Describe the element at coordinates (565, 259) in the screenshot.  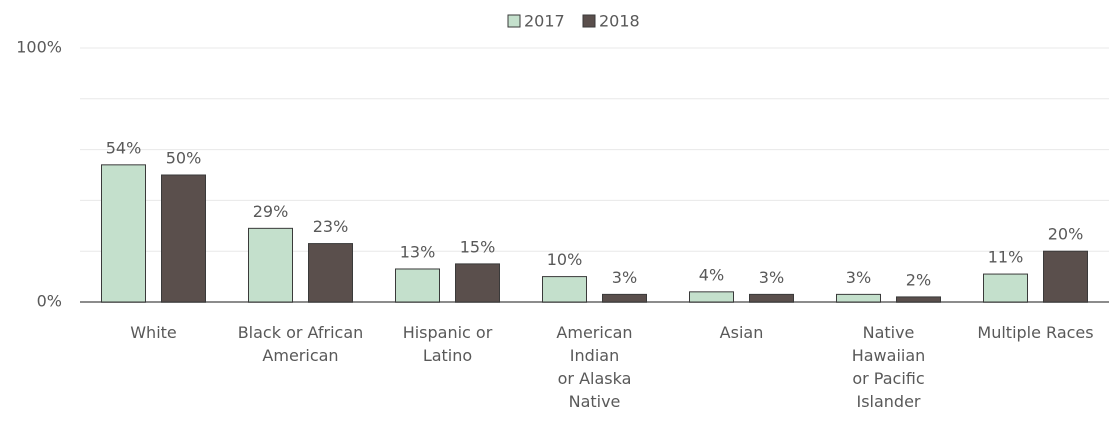
I see `data-label: 10%` at that location.